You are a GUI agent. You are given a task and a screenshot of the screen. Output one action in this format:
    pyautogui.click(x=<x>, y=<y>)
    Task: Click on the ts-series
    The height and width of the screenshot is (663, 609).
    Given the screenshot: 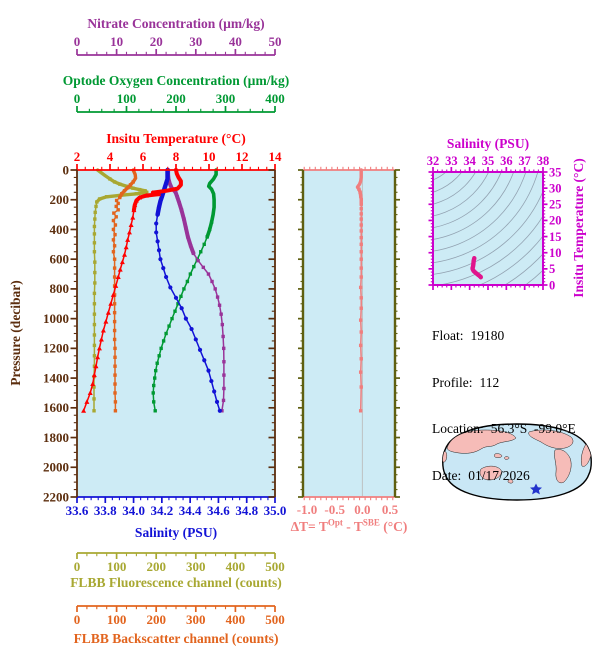 What is the action you would take?
    pyautogui.click(x=476, y=268)
    